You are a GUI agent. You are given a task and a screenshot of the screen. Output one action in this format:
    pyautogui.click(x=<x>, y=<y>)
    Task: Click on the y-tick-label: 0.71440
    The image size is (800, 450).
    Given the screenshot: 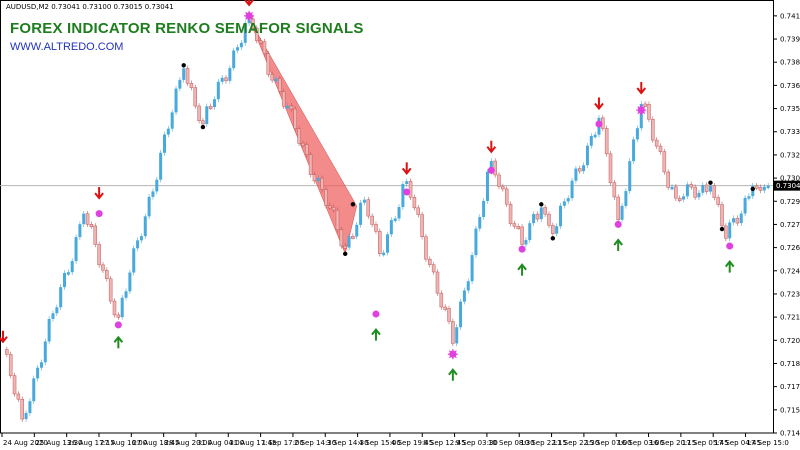 What is the action you would take?
    pyautogui.click(x=790, y=434)
    